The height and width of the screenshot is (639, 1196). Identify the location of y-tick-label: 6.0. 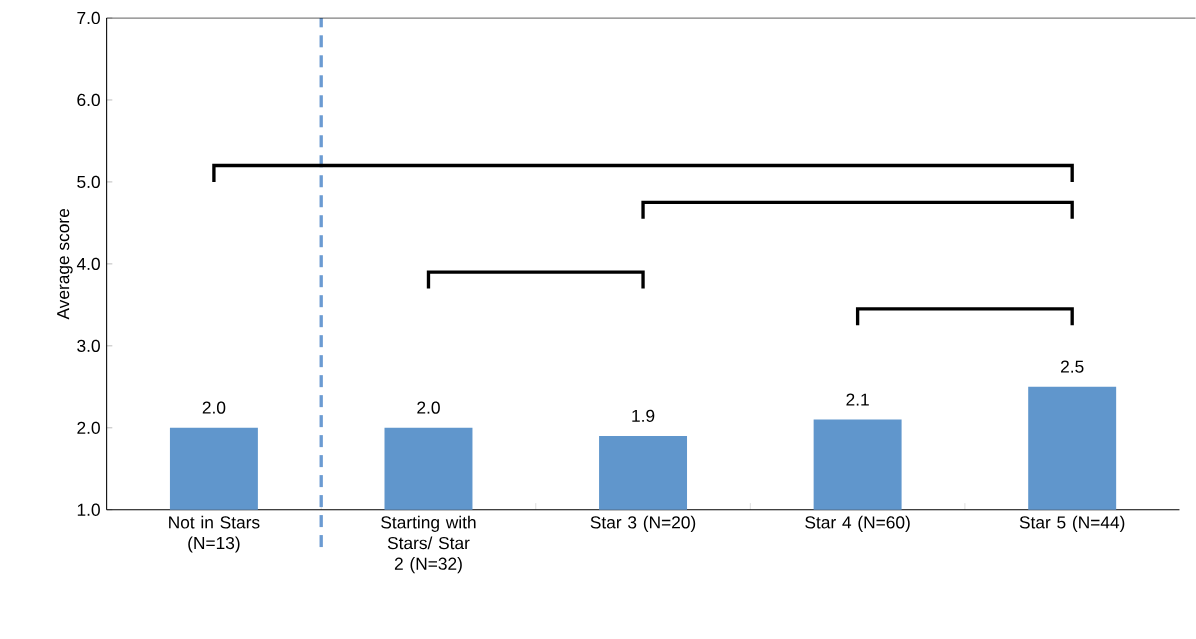
(88, 100).